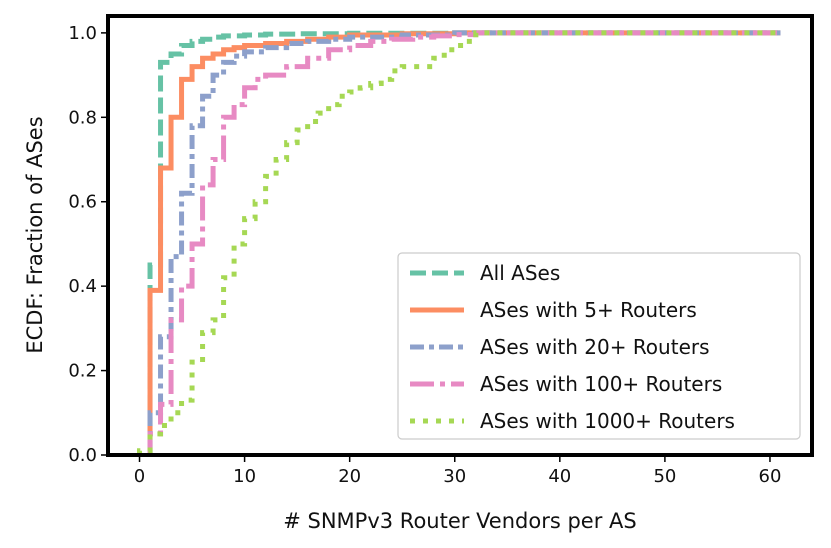 The image size is (831, 548). What do you see at coordinates (520, 273) in the screenshot?
I see `legend-label-0: All ASes` at bounding box center [520, 273].